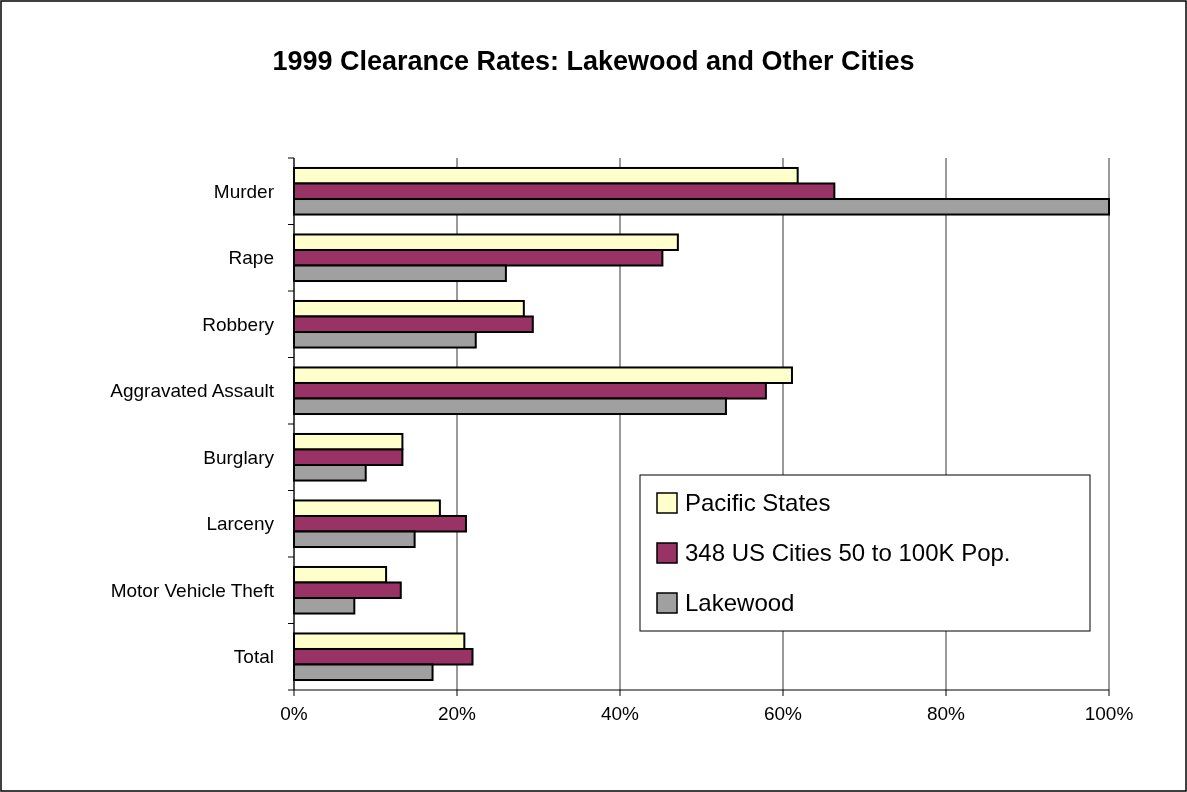 The width and height of the screenshot is (1187, 792). Describe the element at coordinates (783, 713) in the screenshot. I see `x-tick-label: 60%` at that location.